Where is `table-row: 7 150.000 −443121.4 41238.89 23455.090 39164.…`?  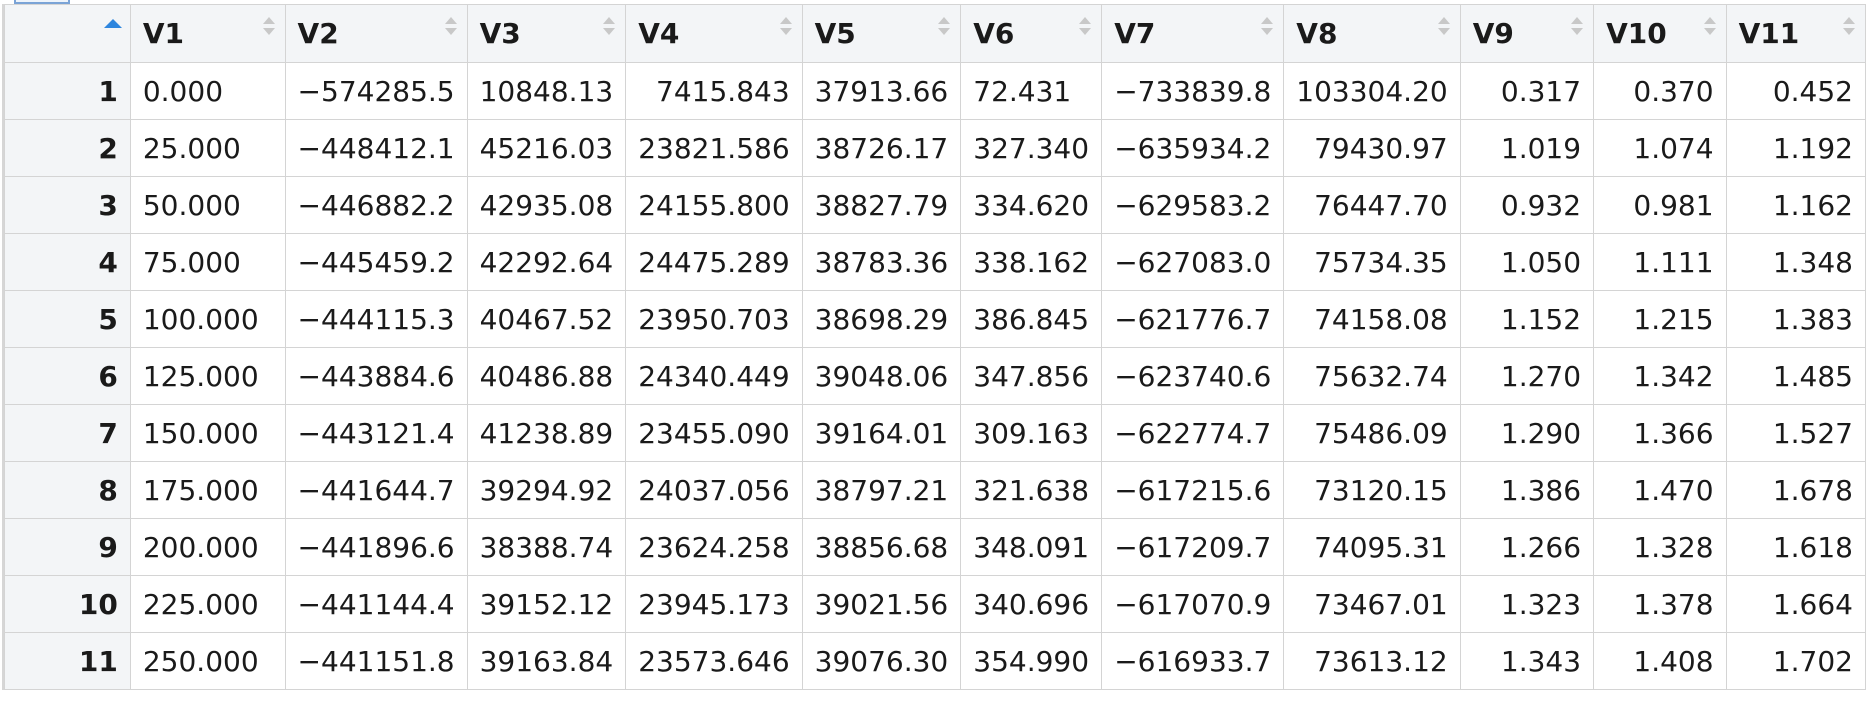 table-row: 7 150.000 −443121.4 41238.89 23455.090 39164.… is located at coordinates (935, 433).